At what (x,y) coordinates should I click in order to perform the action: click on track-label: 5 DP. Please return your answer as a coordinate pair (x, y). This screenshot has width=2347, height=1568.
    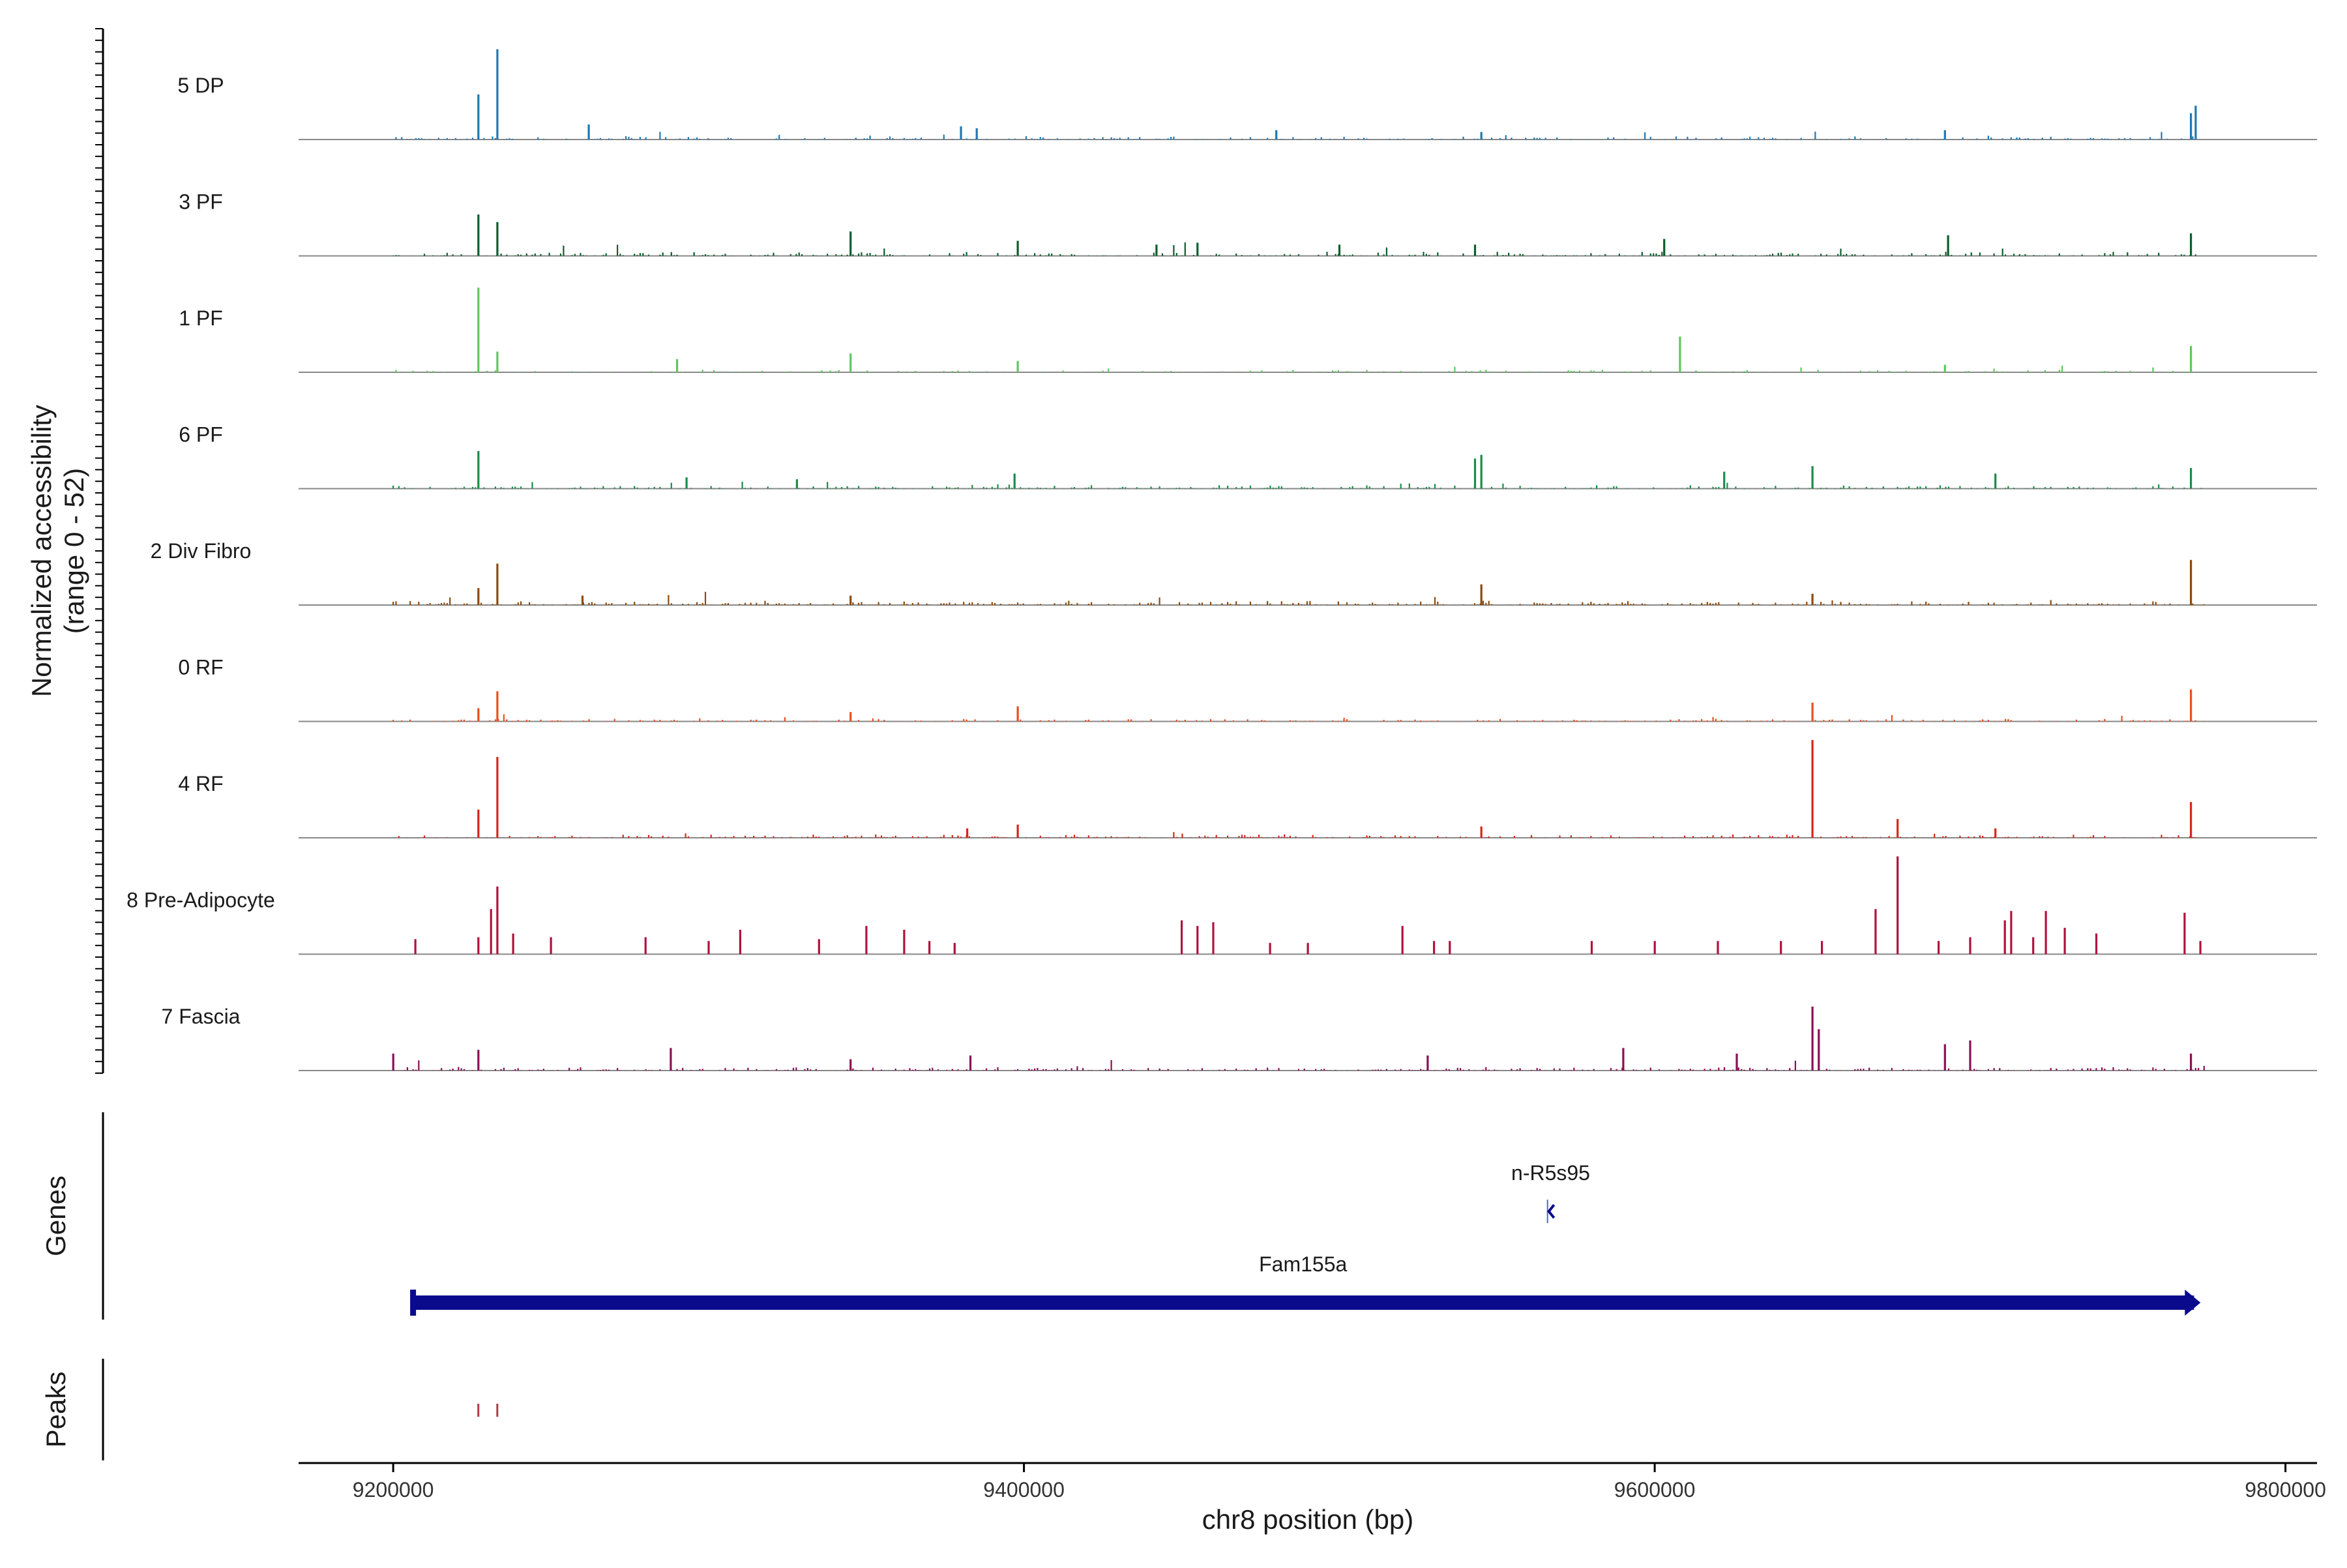
    Looking at the image, I should click on (200, 86).